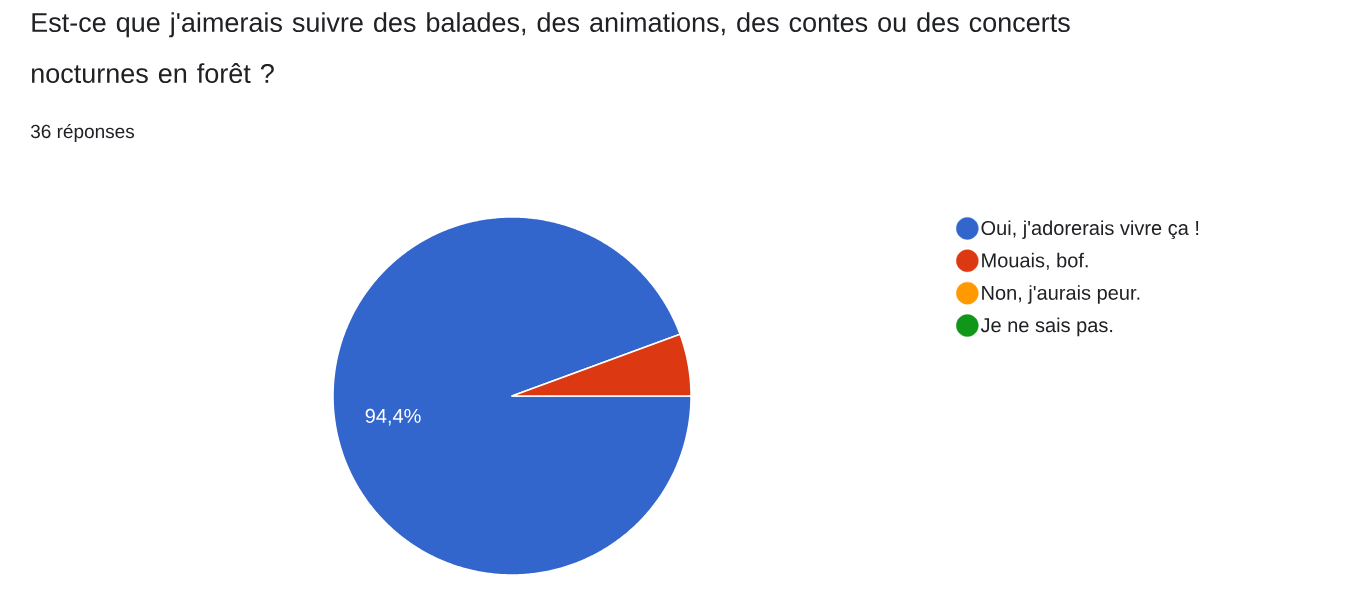 The height and width of the screenshot is (606, 1368). I want to click on chart-title: Est-ce que j'aimerais suivre des balades, des animations, des contes ou des concerts nocturnes en forêt ?, so click(551, 48).